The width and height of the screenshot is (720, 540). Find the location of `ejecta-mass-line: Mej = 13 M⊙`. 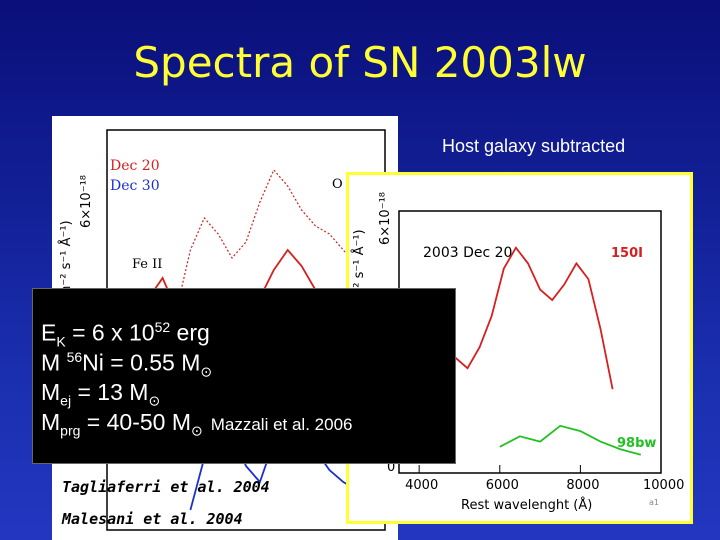

ejecta-mass-line: Mej = 13 M⊙ is located at coordinates (100, 394).